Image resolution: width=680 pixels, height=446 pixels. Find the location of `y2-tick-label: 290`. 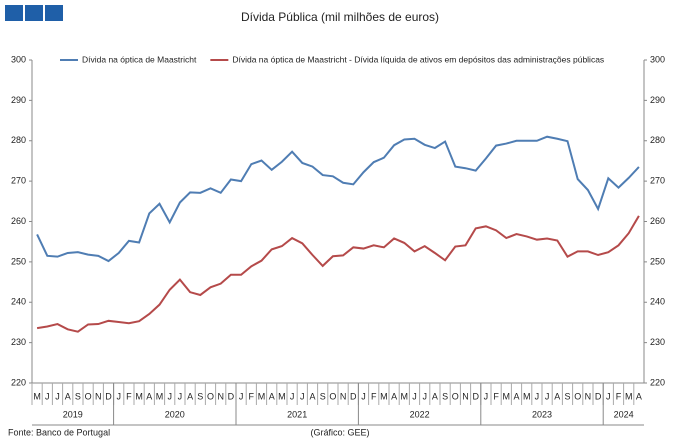

y2-tick-label: 290 is located at coordinates (657, 100).